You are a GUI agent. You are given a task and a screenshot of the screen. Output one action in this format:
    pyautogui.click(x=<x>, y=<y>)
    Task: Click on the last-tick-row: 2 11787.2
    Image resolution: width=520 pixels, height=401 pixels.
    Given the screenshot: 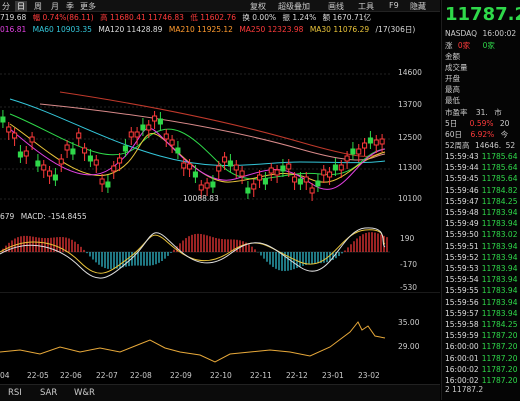 What is the action you would take?
    pyautogui.click(x=464, y=389)
    